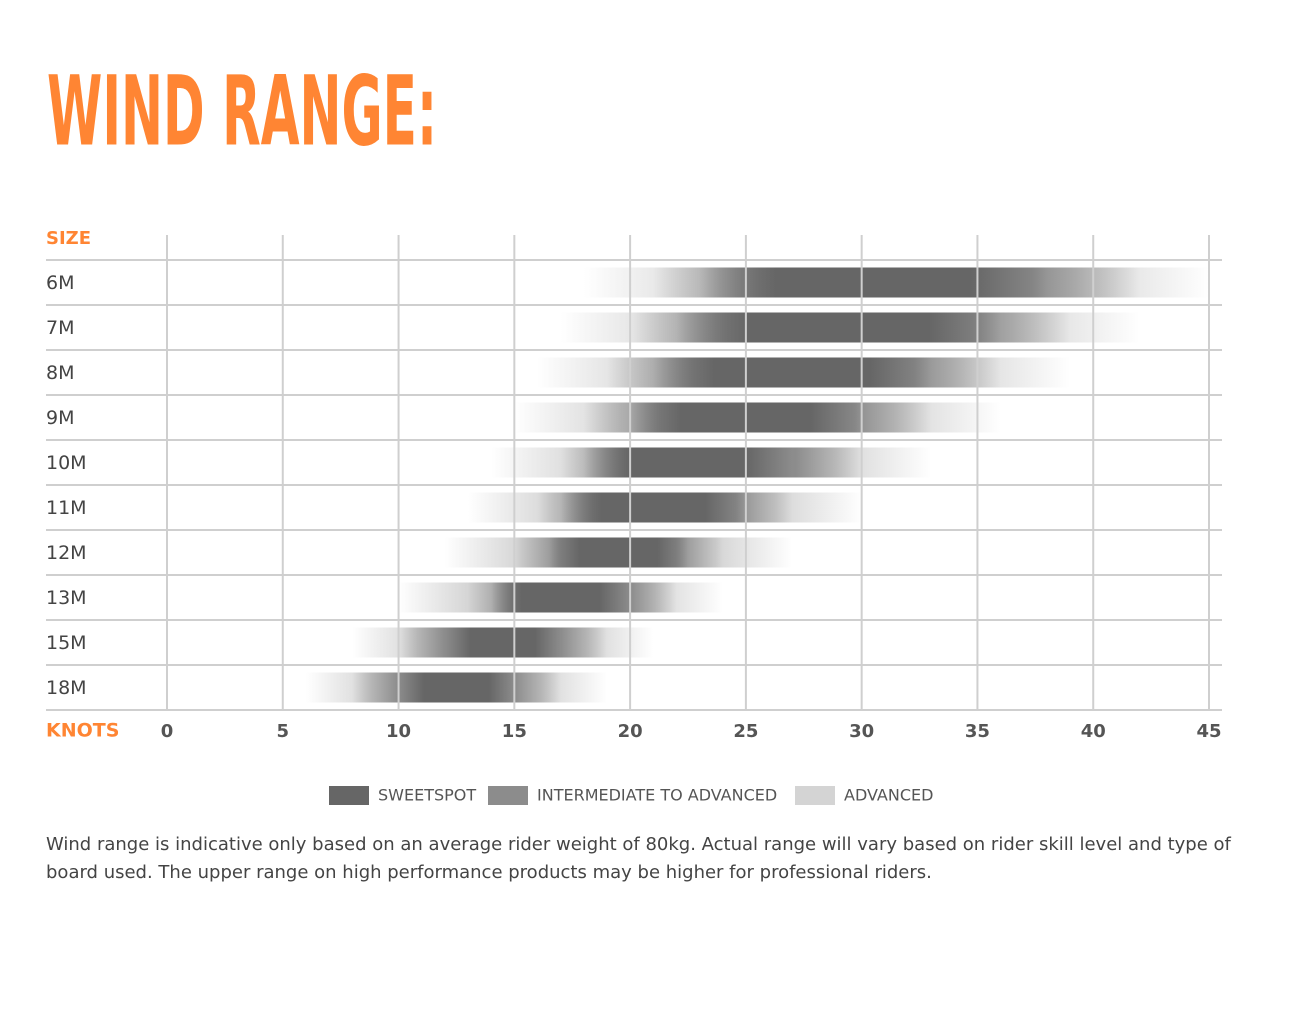 Image resolution: width=1298 pixels, height=1034 pixels. I want to click on y-tick-label: 11M, so click(66, 508).